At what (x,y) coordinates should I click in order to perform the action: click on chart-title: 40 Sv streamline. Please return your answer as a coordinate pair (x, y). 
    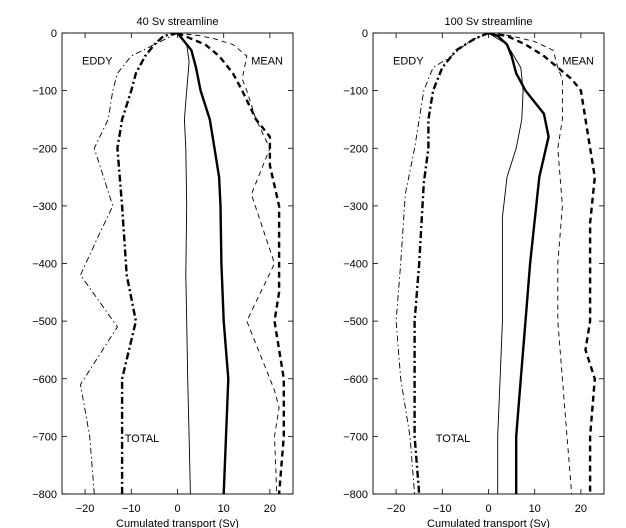
    Looking at the image, I should click on (178, 22).